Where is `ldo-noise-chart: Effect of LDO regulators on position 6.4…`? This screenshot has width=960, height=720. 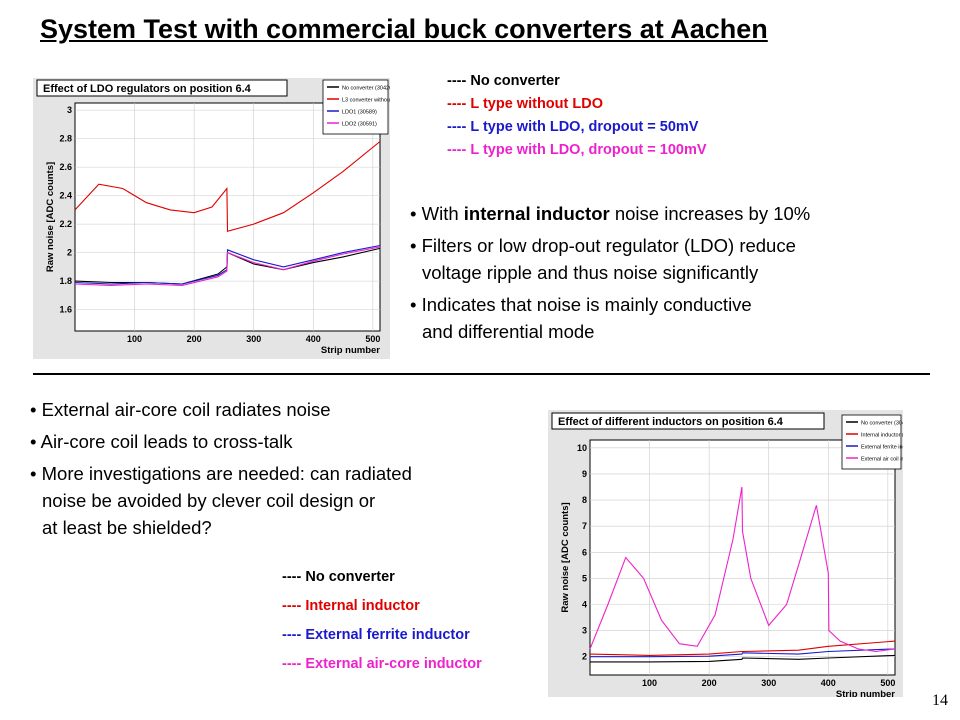
ldo-noise-chart: Effect of LDO regulators on position 6.4… is located at coordinates (211, 218).